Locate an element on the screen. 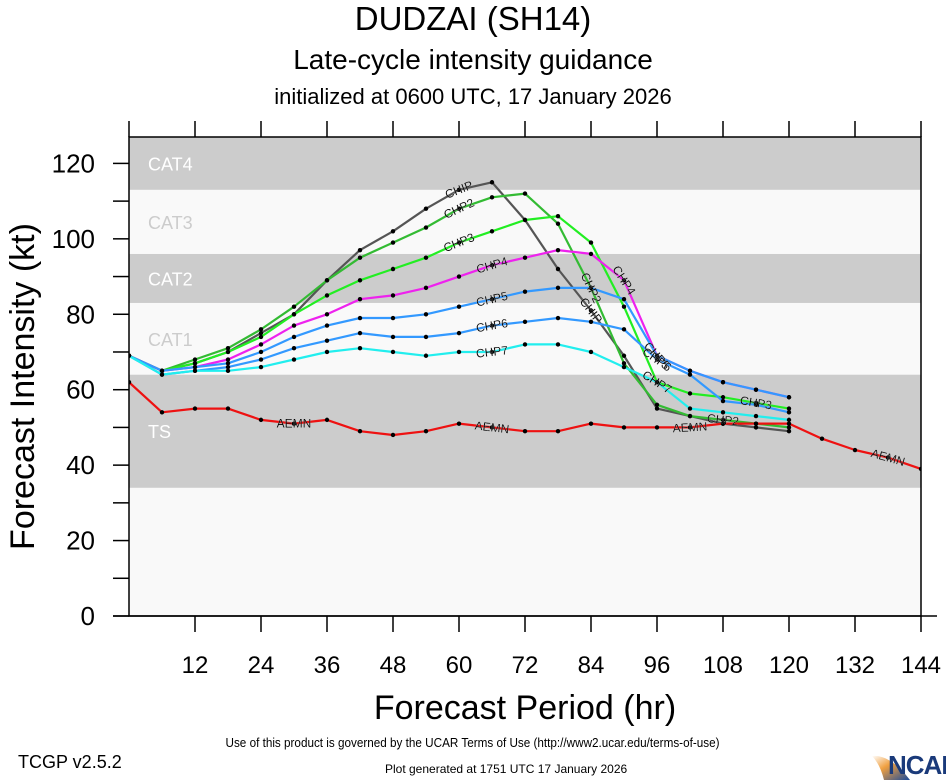 Image resolution: width=946 pixels, height=781 pixels. band-label-cat1: CAT1 is located at coordinates (170, 340).